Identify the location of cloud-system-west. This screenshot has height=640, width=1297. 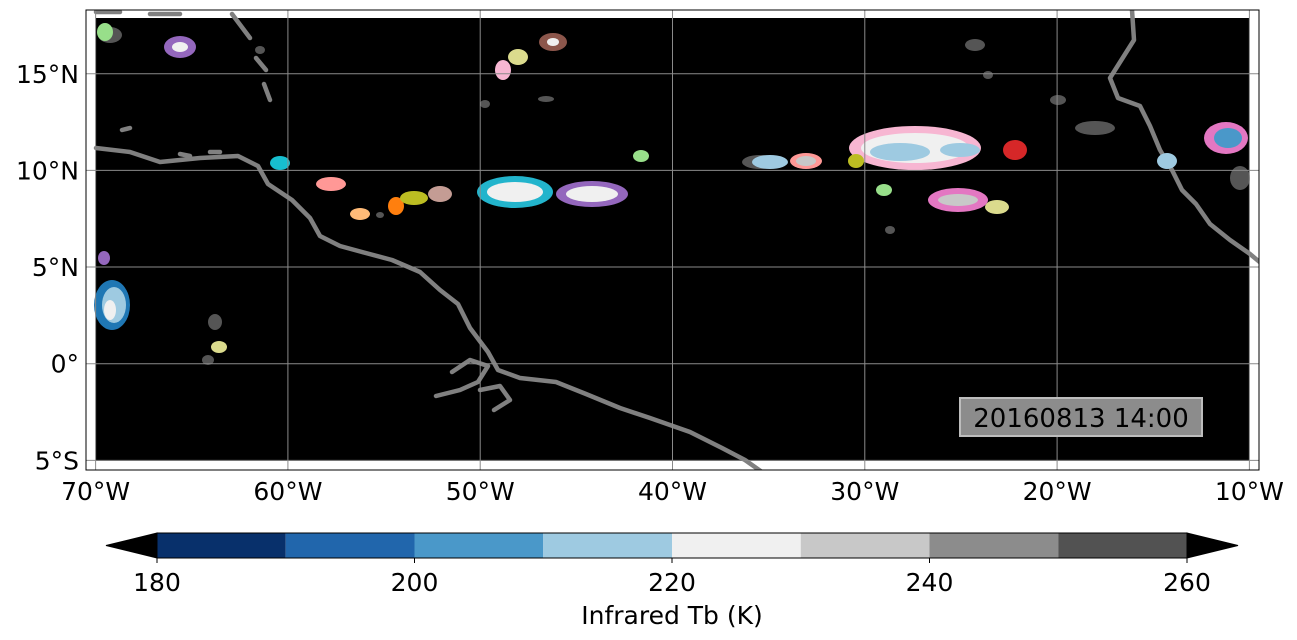
(160, 188).